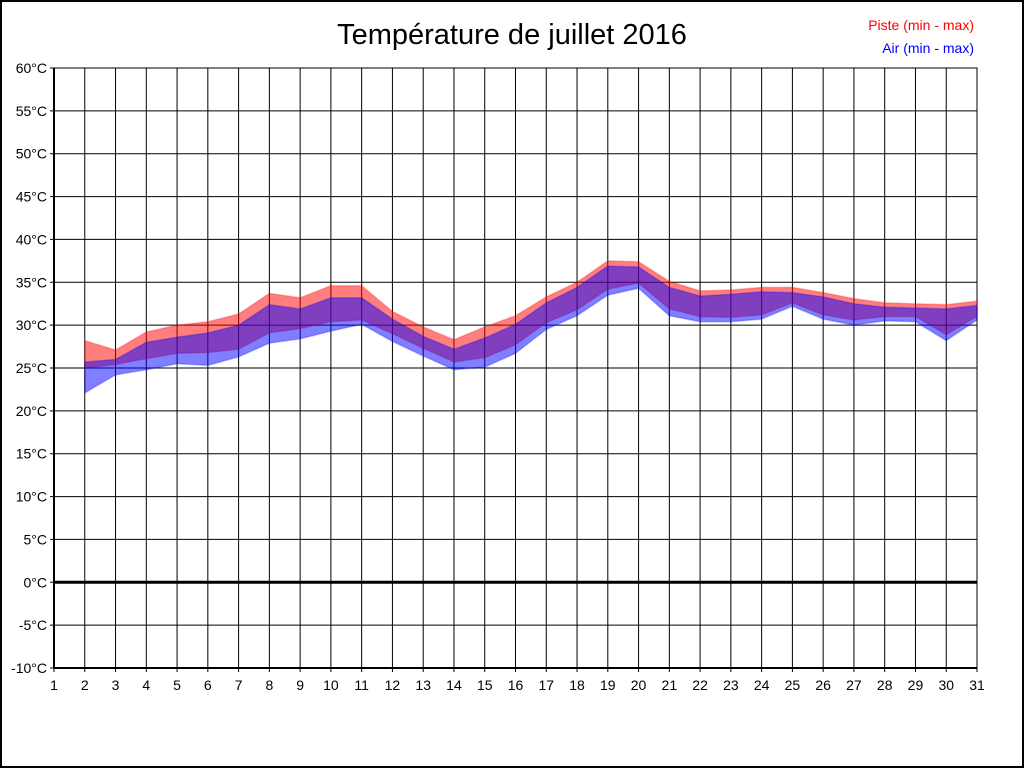 Image resolution: width=1024 pixels, height=768 pixels. I want to click on x-tick-label: 2, so click(85, 685).